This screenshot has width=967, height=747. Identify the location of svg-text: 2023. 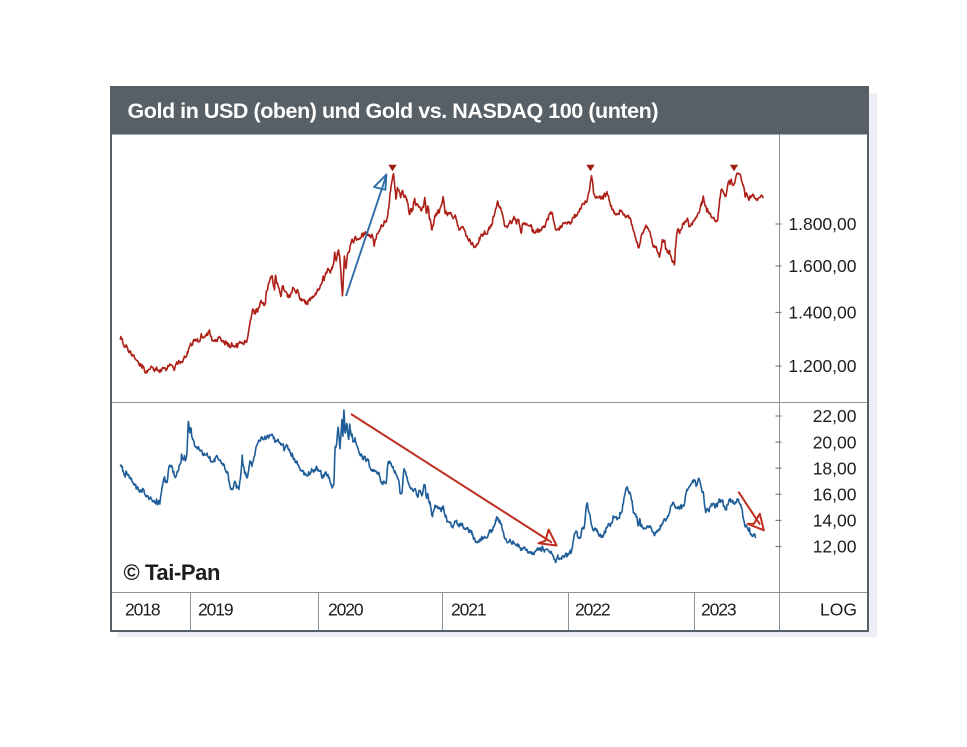
(718, 610).